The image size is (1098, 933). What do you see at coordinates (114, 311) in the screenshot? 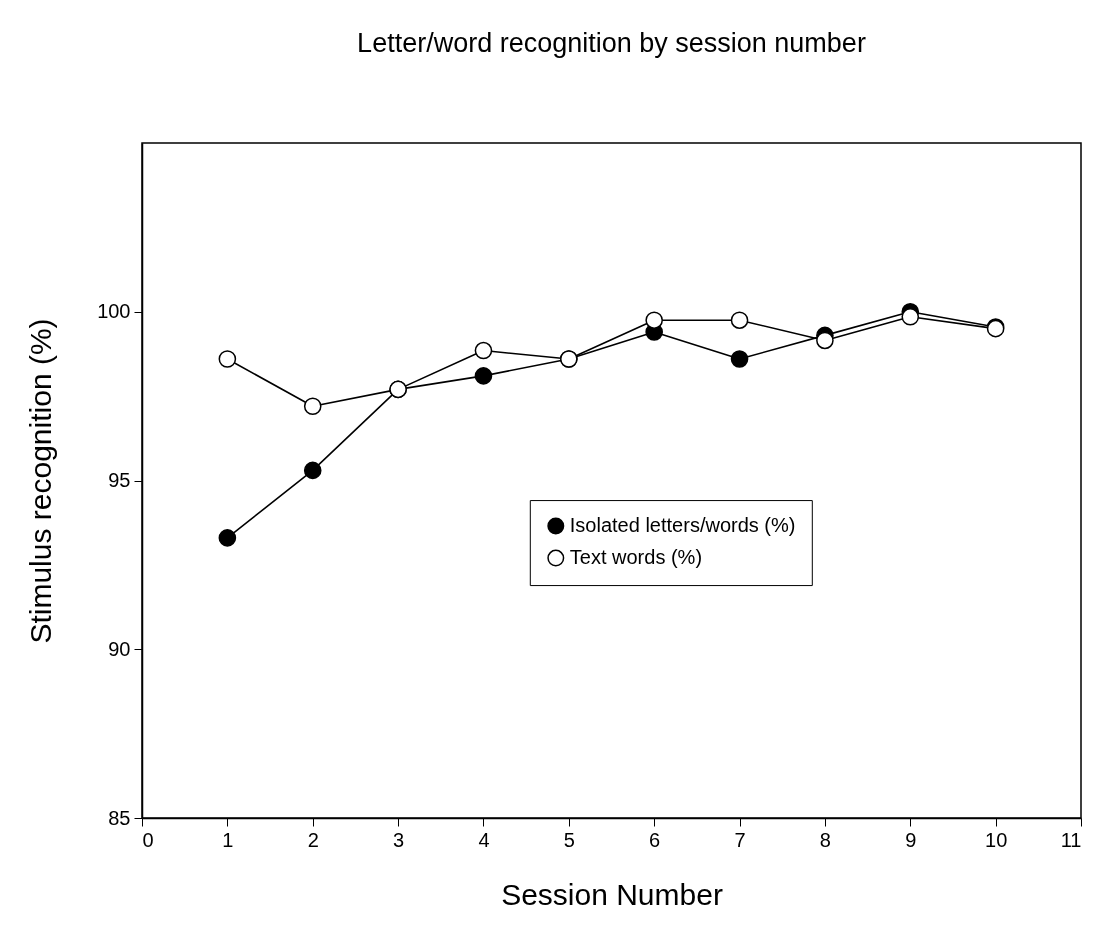
I see `y-tick-label: 100` at bounding box center [114, 311].